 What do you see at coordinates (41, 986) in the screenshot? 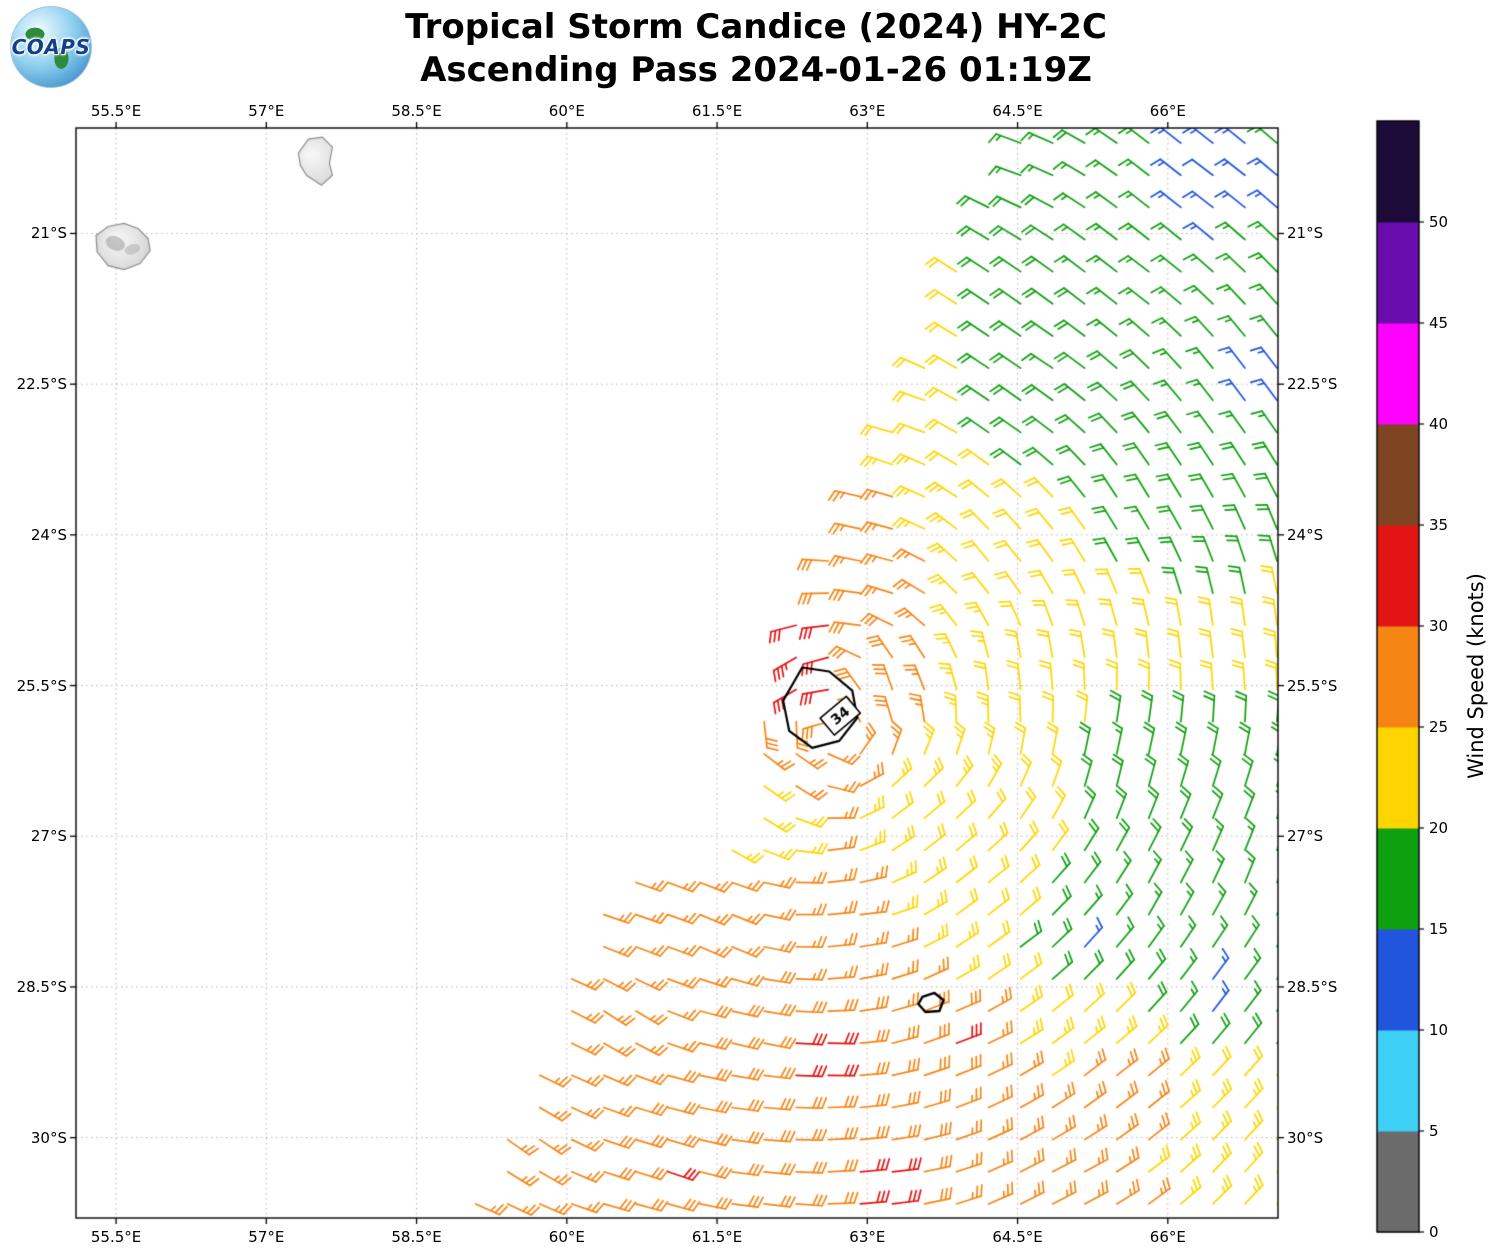
I see `y-axis-left-tick-label: 28.5°S` at bounding box center [41, 986].